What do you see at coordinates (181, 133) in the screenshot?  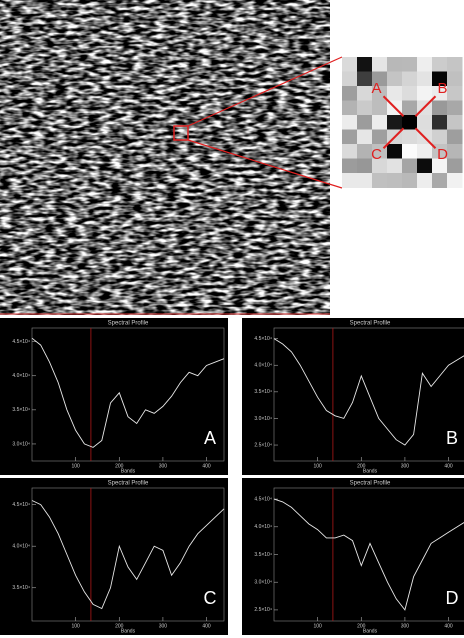 I see `zoom-box` at bounding box center [181, 133].